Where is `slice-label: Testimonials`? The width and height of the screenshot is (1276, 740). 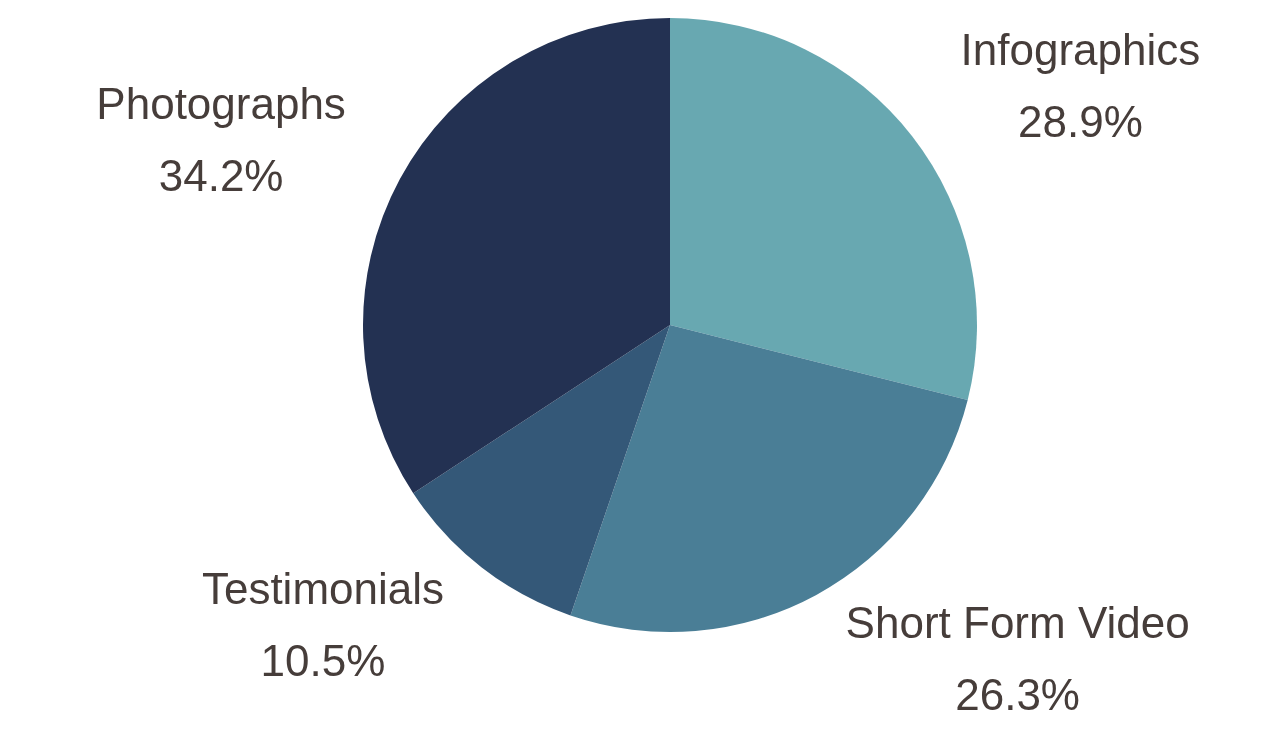 slice-label: Testimonials is located at coordinates (323, 589).